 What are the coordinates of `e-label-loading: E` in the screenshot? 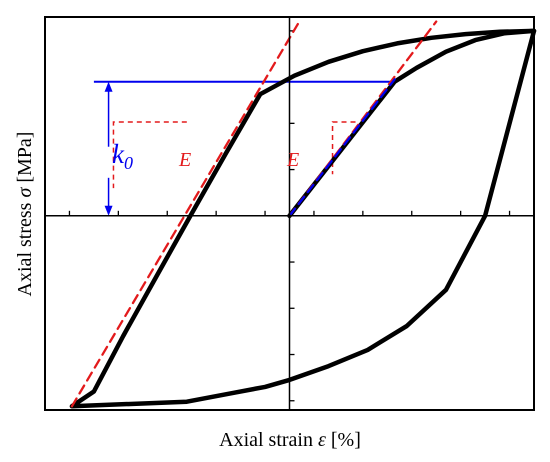 It's located at (184, 160).